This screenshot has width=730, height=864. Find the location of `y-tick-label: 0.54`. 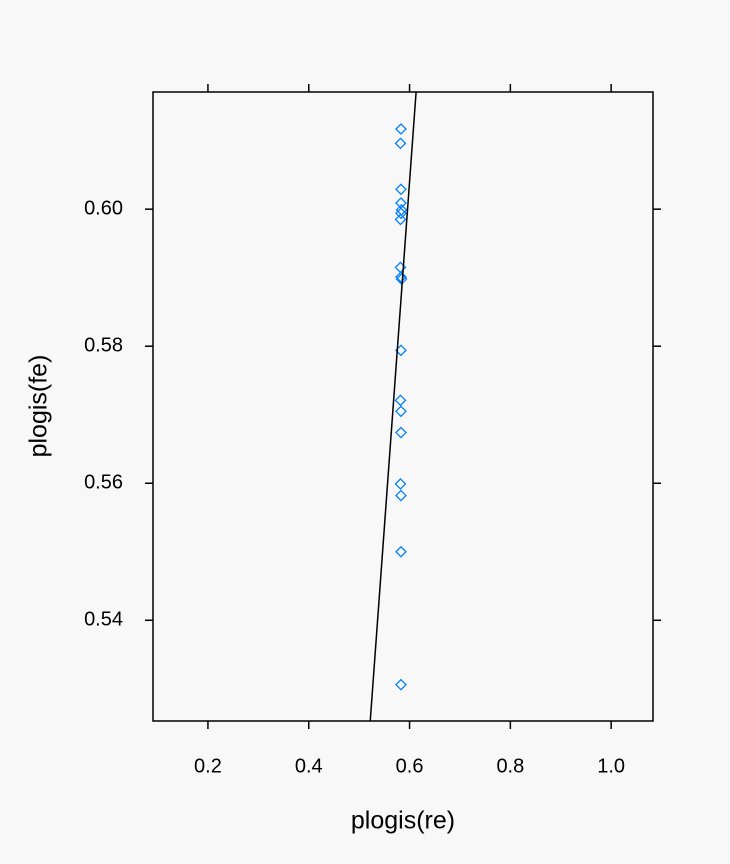

y-tick-label: 0.54 is located at coordinates (103, 620).